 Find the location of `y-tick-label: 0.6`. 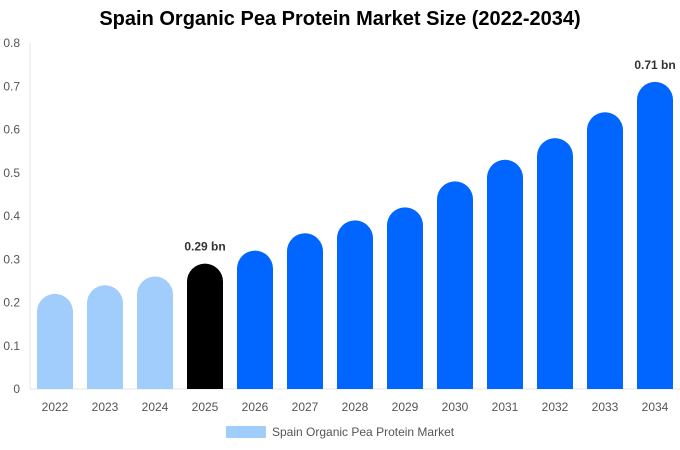

y-tick-label: 0.6 is located at coordinates (11, 130).